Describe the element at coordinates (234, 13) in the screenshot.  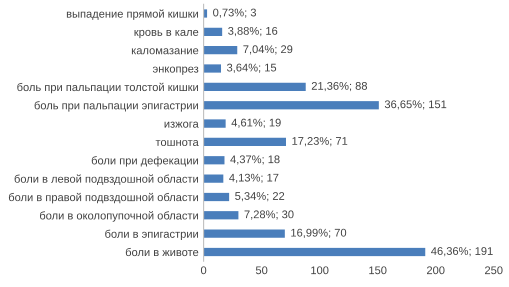
I see `data-label: 0,73%; 3` at that location.